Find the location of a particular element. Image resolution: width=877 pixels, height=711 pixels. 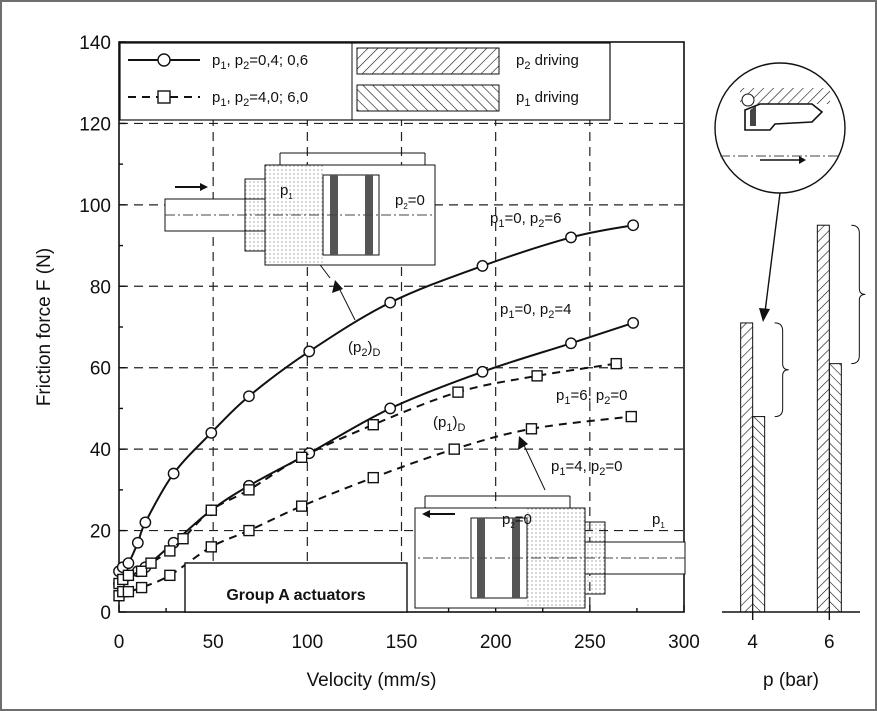

legend-band-text: p2 driving is located at coordinates (547, 62).